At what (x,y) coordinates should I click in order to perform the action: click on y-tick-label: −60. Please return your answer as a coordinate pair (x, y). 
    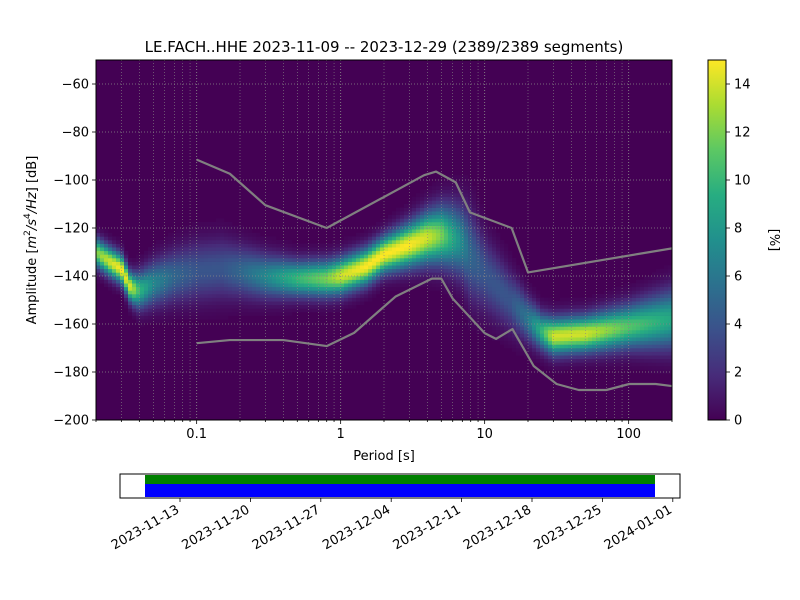
    Looking at the image, I should click on (75, 85).